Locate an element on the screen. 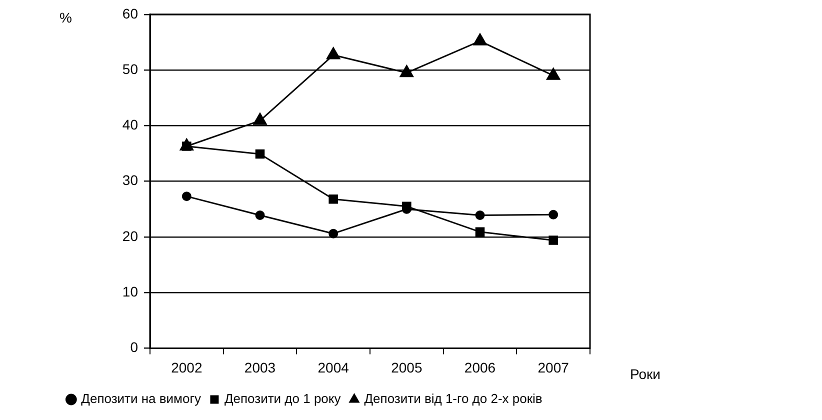  x-tick-label: 2002 is located at coordinates (186, 367).